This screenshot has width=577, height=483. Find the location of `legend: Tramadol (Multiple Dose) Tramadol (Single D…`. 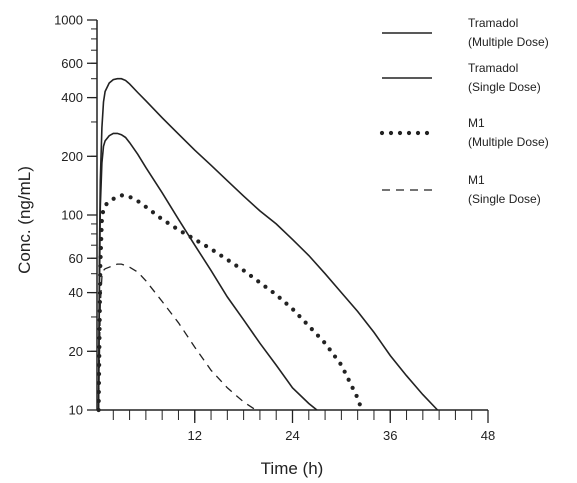

legend: Tramadol (Multiple Dose) Tramadol (Single D… is located at coordinates (464, 111).